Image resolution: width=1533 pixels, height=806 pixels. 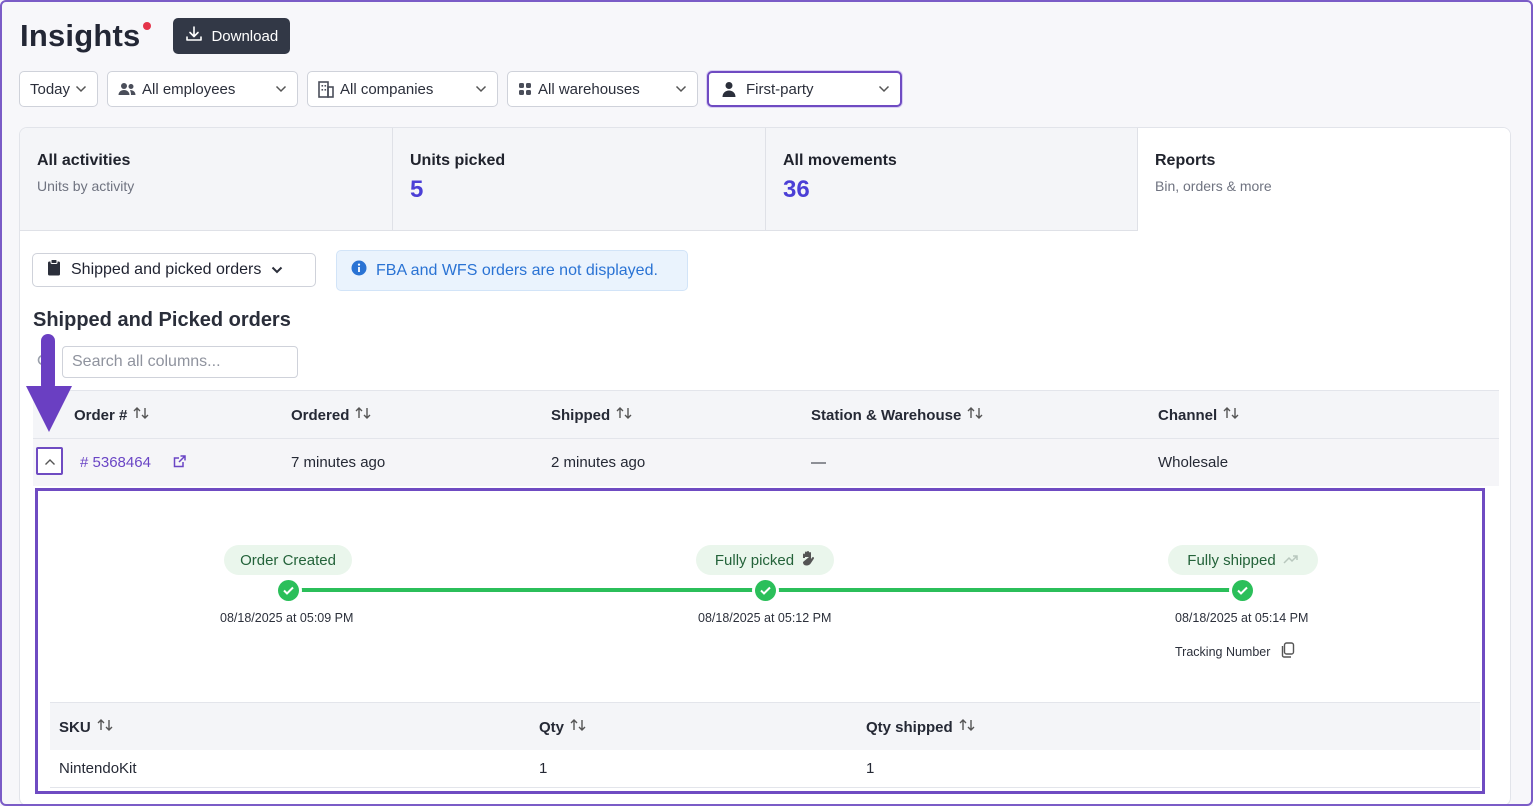 What do you see at coordinates (1291, 560) in the screenshot?
I see `trending-up-icon` at bounding box center [1291, 560].